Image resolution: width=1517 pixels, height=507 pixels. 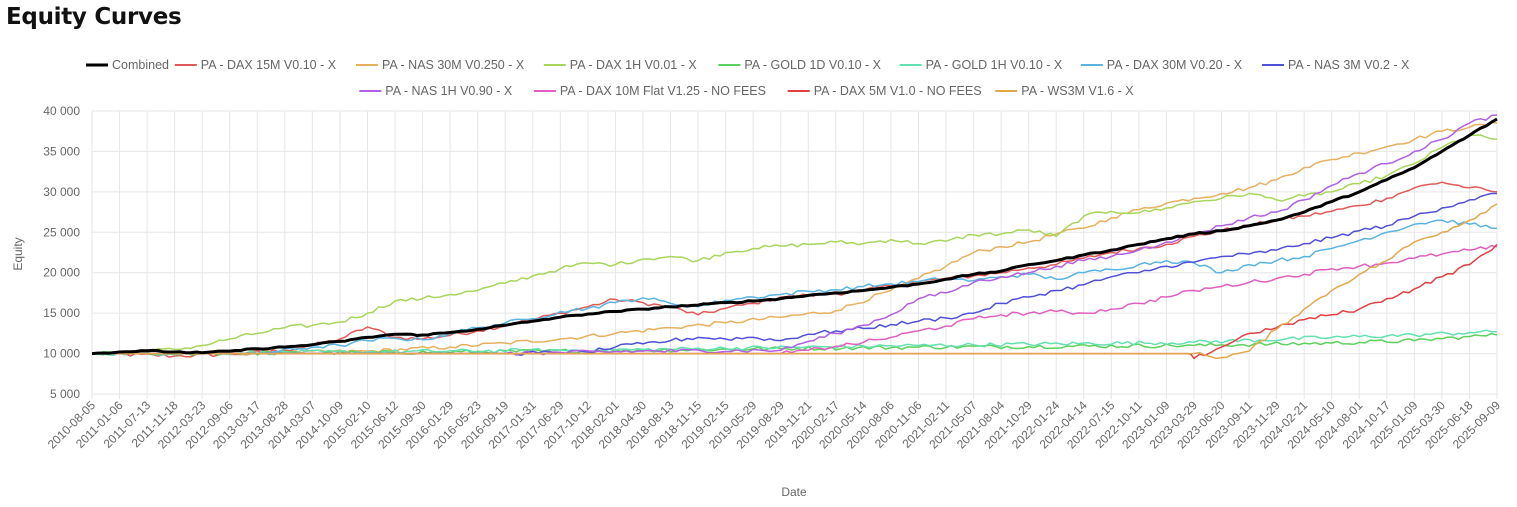 I want to click on legend-item: PA - DAX 30M V0.20 - X, so click(x=1161, y=65).